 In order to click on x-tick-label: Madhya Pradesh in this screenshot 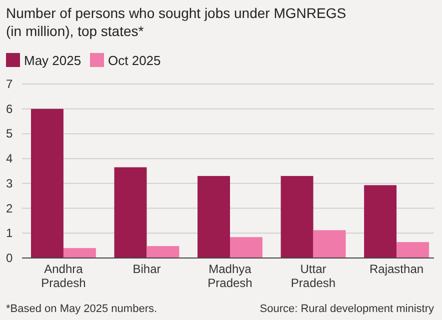, I will do `click(230, 276)`.